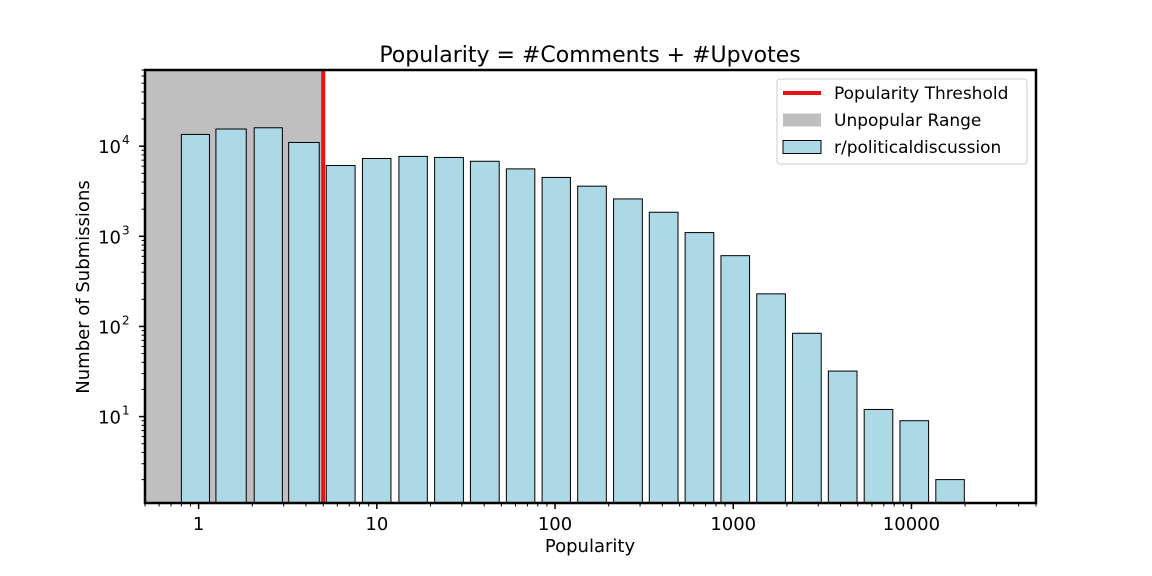 This screenshot has height=576, width=1152. Describe the element at coordinates (802, 147) in the screenshot. I see `legend-swatch-series` at that location.